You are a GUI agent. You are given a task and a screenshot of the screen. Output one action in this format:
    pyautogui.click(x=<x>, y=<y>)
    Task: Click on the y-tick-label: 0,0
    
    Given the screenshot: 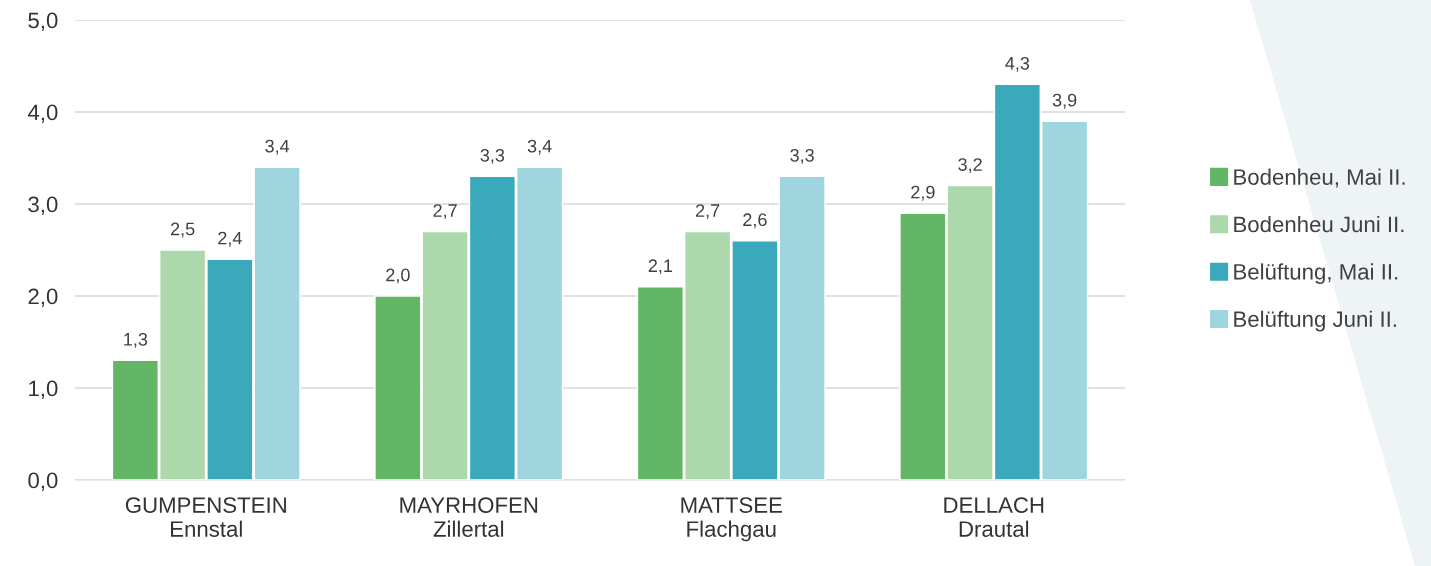 What is the action you would take?
    pyautogui.click(x=43, y=481)
    